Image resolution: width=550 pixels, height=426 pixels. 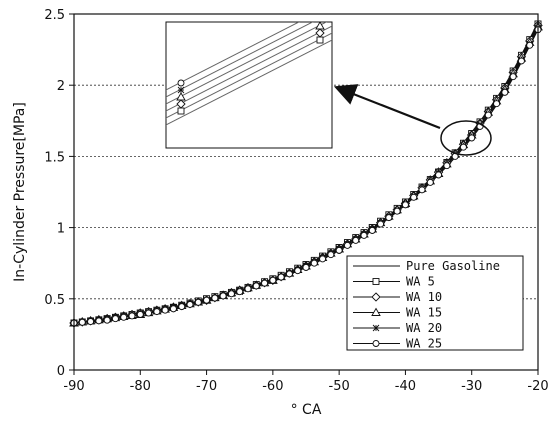 I want to click on legend-label: WA 20, so click(x=424, y=328).